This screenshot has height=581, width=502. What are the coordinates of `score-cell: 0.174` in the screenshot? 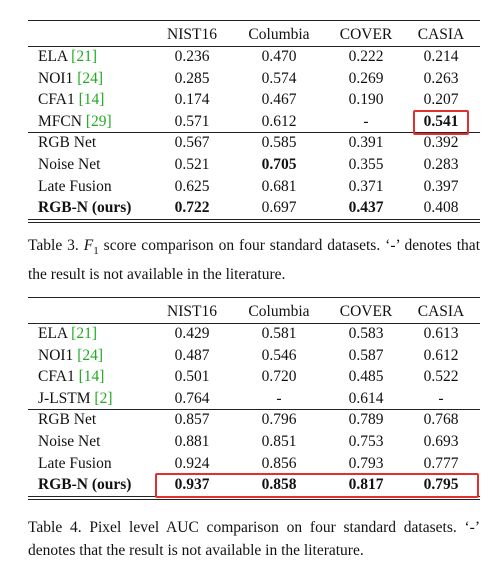 It's located at (192, 100).